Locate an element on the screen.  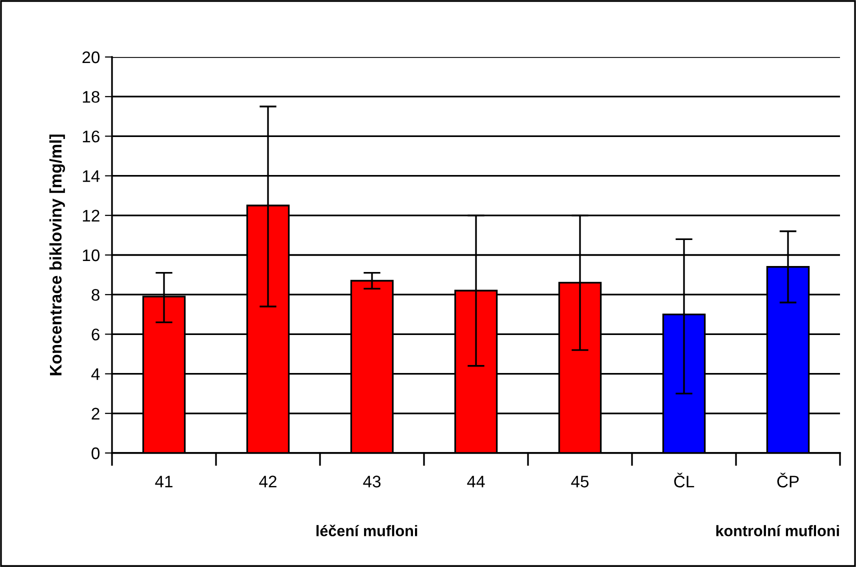
text: kontrolní mufloni is located at coordinates (777, 530).